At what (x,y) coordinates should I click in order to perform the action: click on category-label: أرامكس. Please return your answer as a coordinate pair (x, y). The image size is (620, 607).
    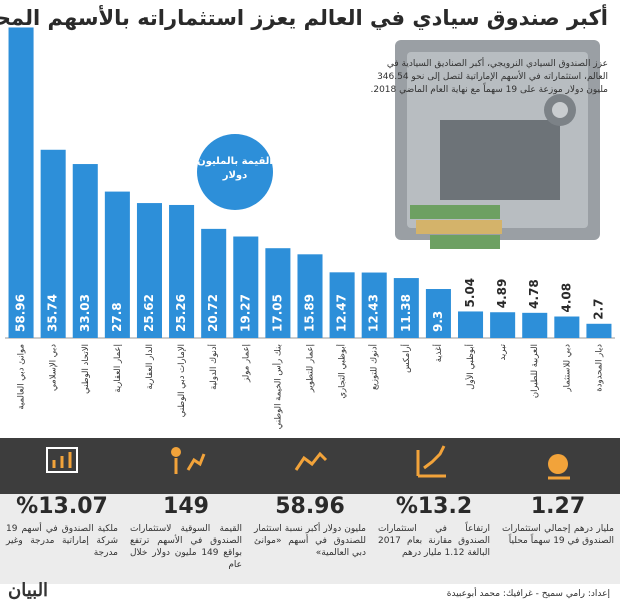
    Looking at the image, I should click on (406, 358).